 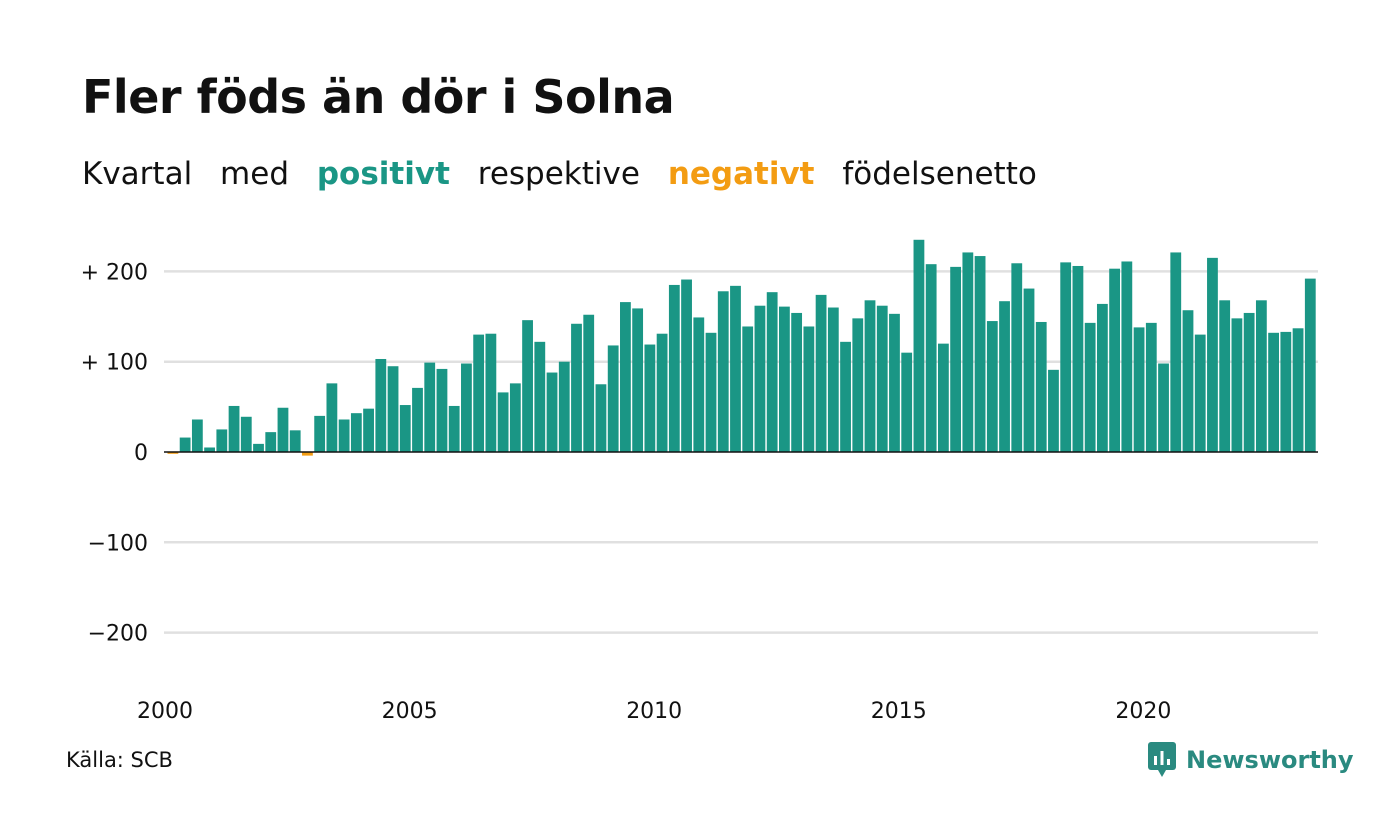 What do you see at coordinates (899, 711) in the screenshot?
I see `x-tick-label: 2015` at bounding box center [899, 711].